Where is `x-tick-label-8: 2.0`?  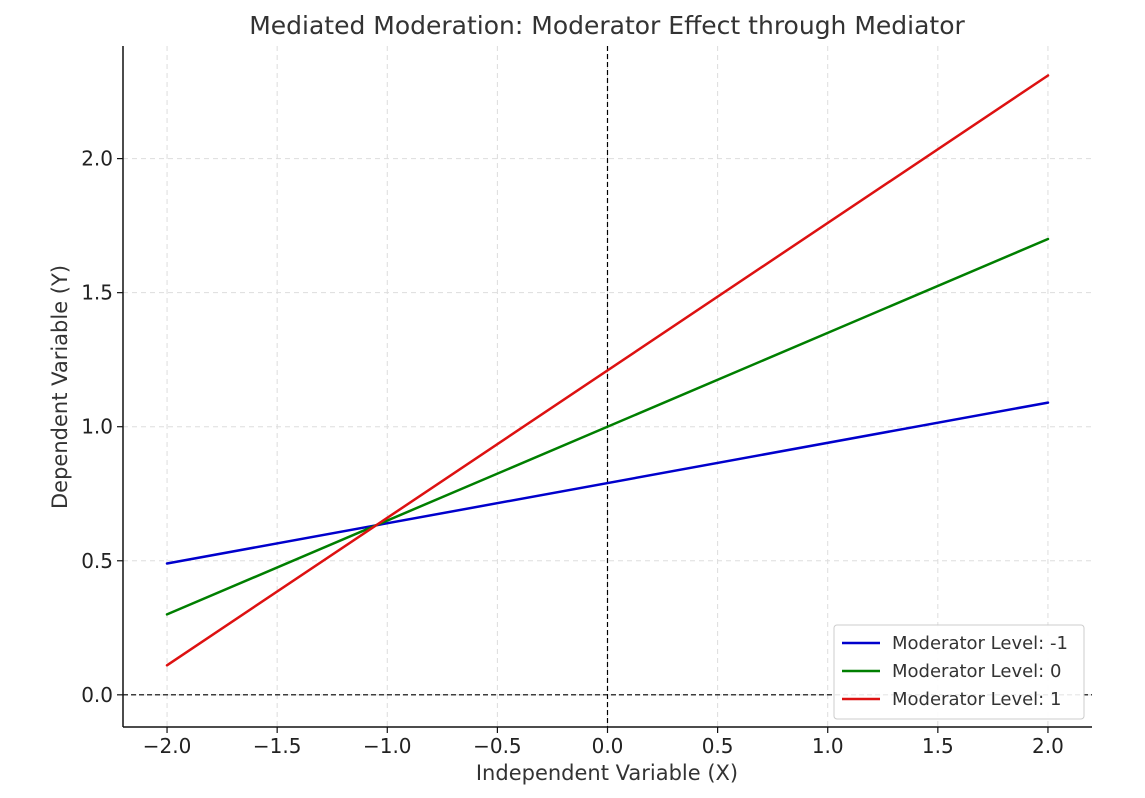 x-tick-label-8: 2.0 is located at coordinates (1048, 746).